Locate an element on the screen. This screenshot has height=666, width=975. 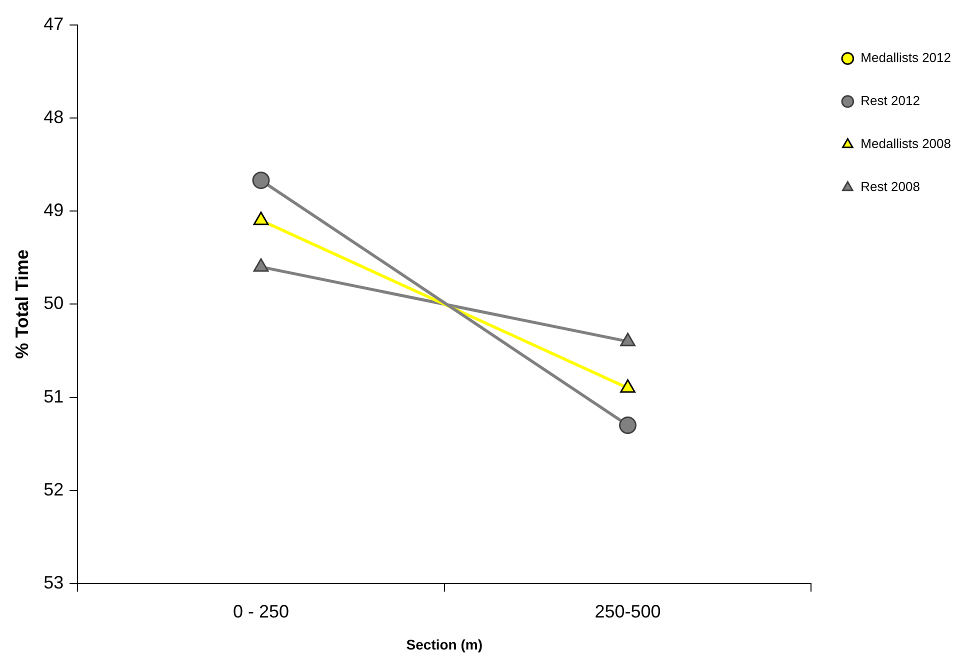
legend-label: Medallists 2008 is located at coordinates (905, 144).